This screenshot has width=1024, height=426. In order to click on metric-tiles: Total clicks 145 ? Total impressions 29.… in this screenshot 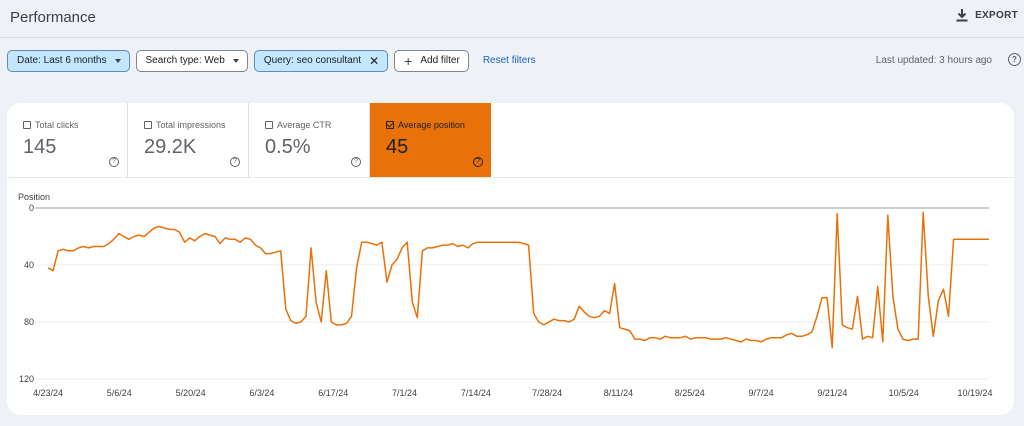, I will do `click(249, 140)`.